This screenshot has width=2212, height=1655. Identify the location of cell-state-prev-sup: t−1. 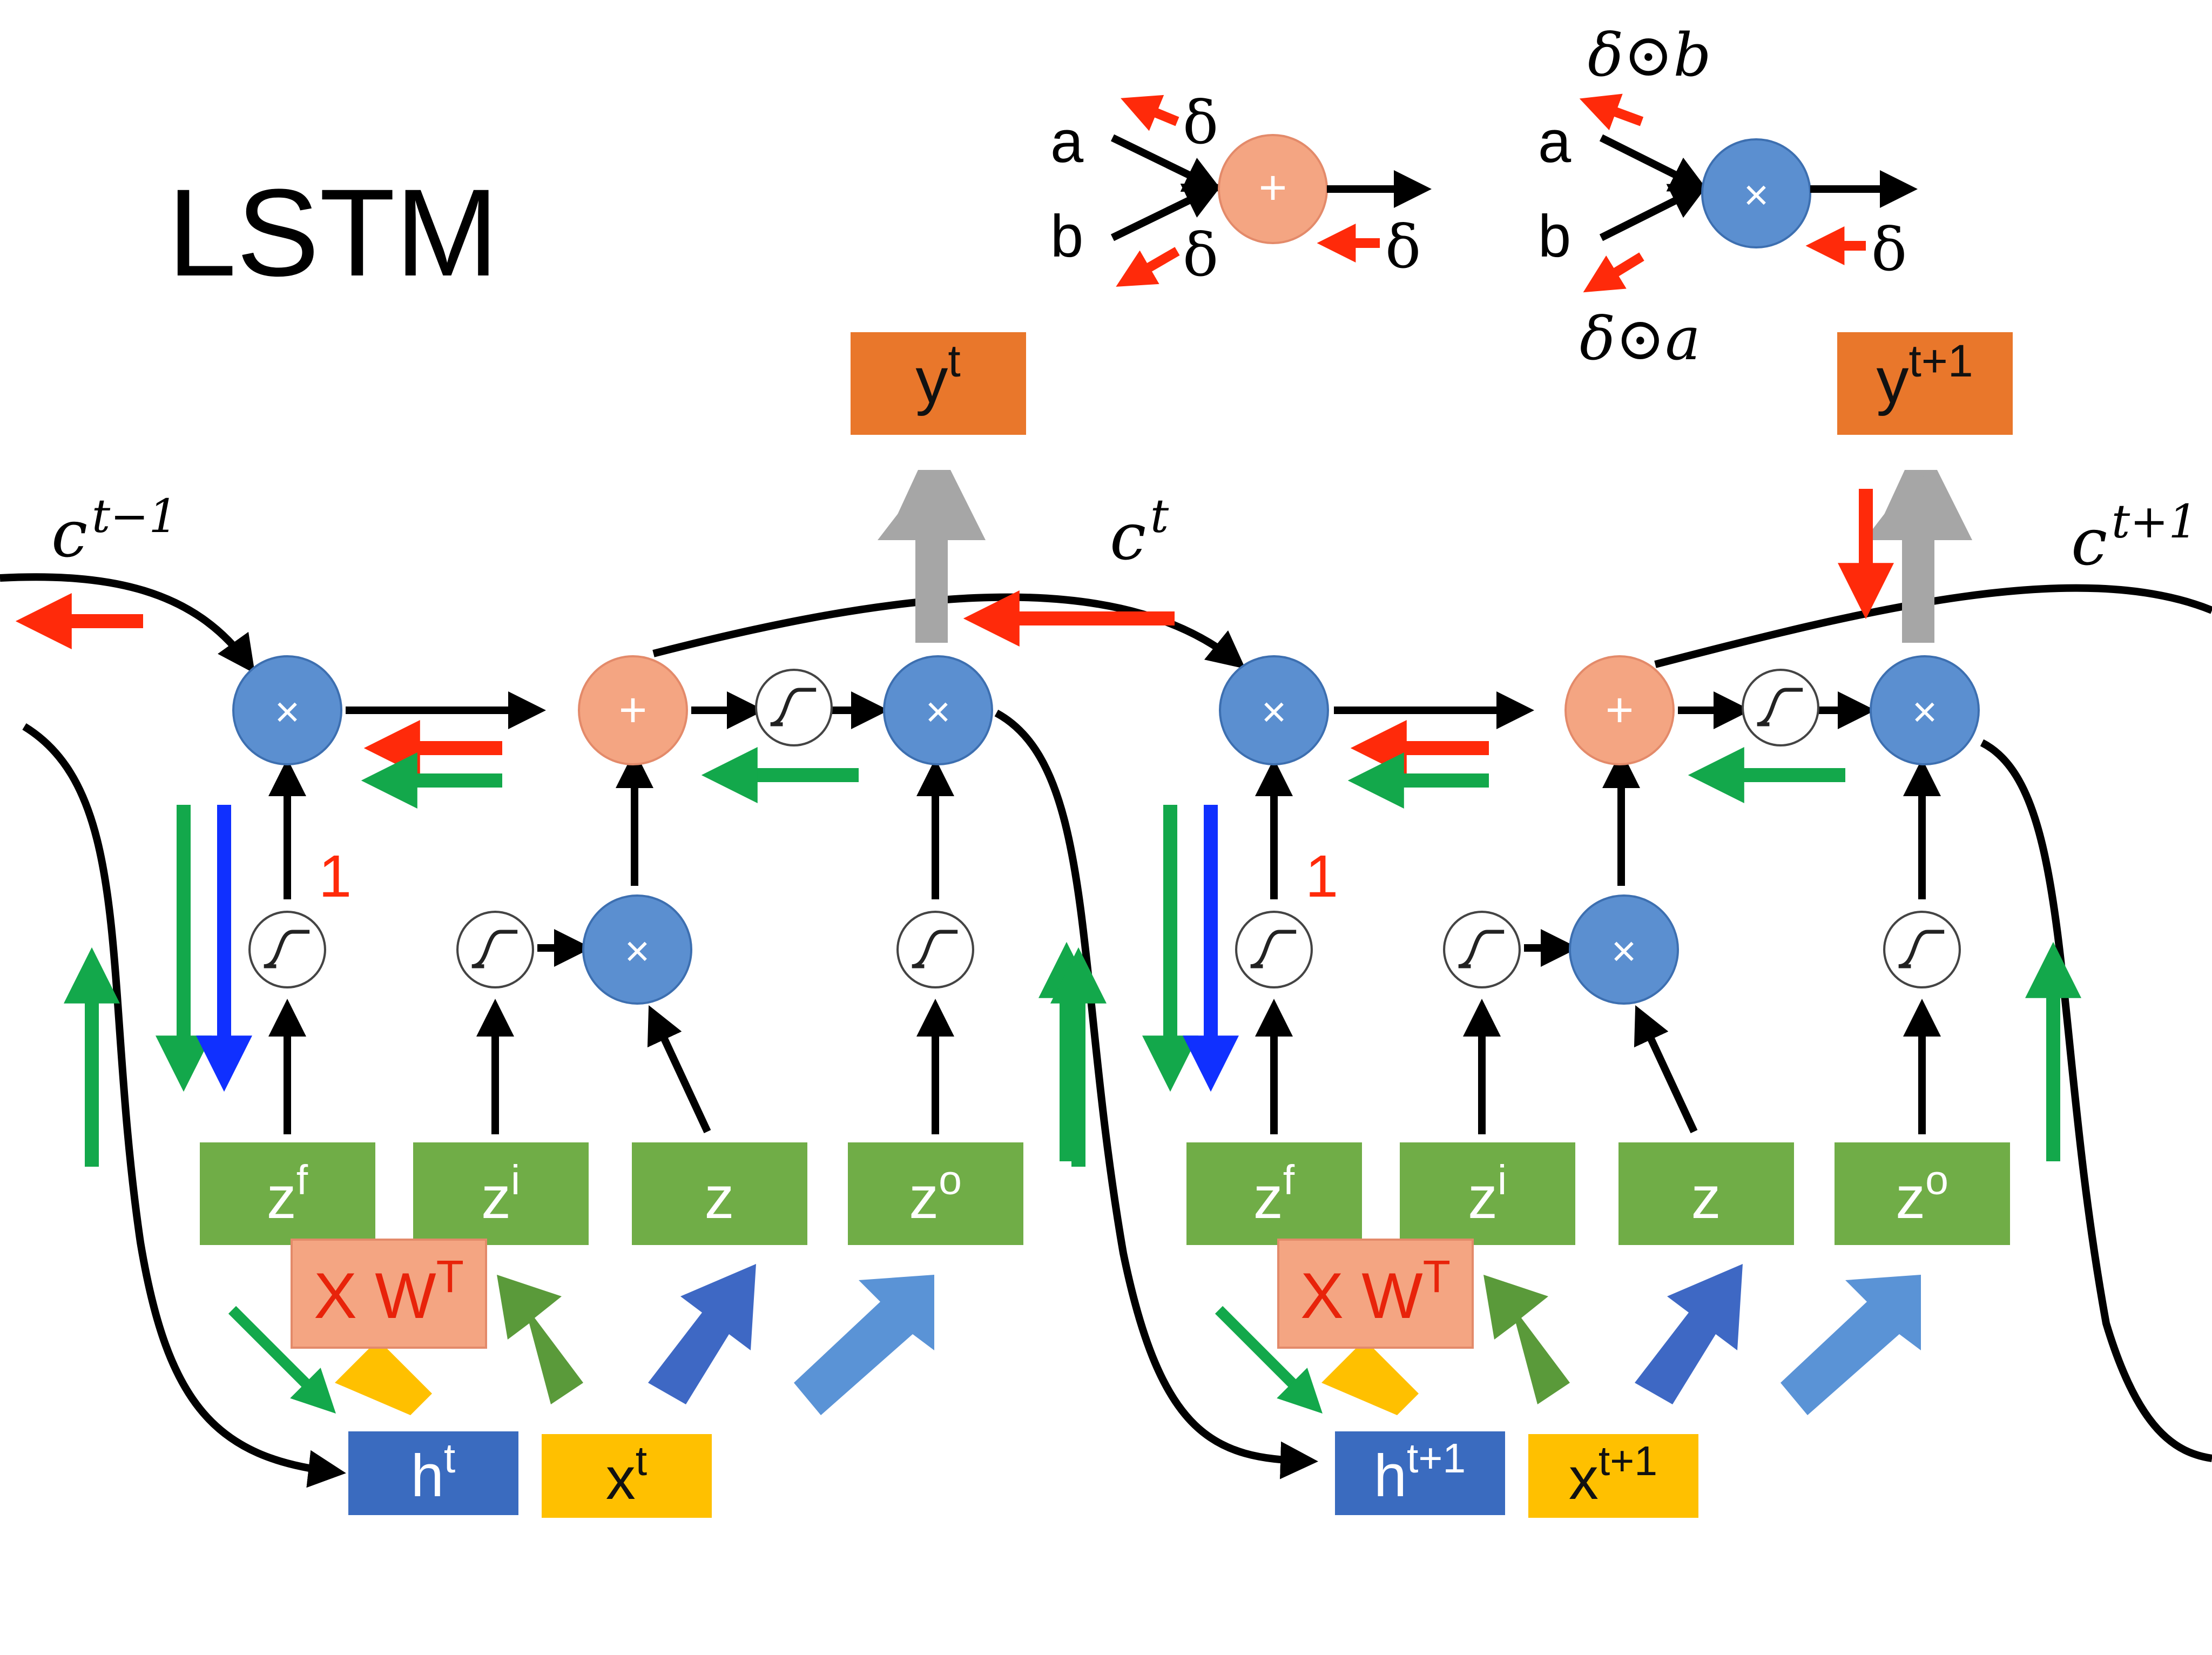
(135, 516).